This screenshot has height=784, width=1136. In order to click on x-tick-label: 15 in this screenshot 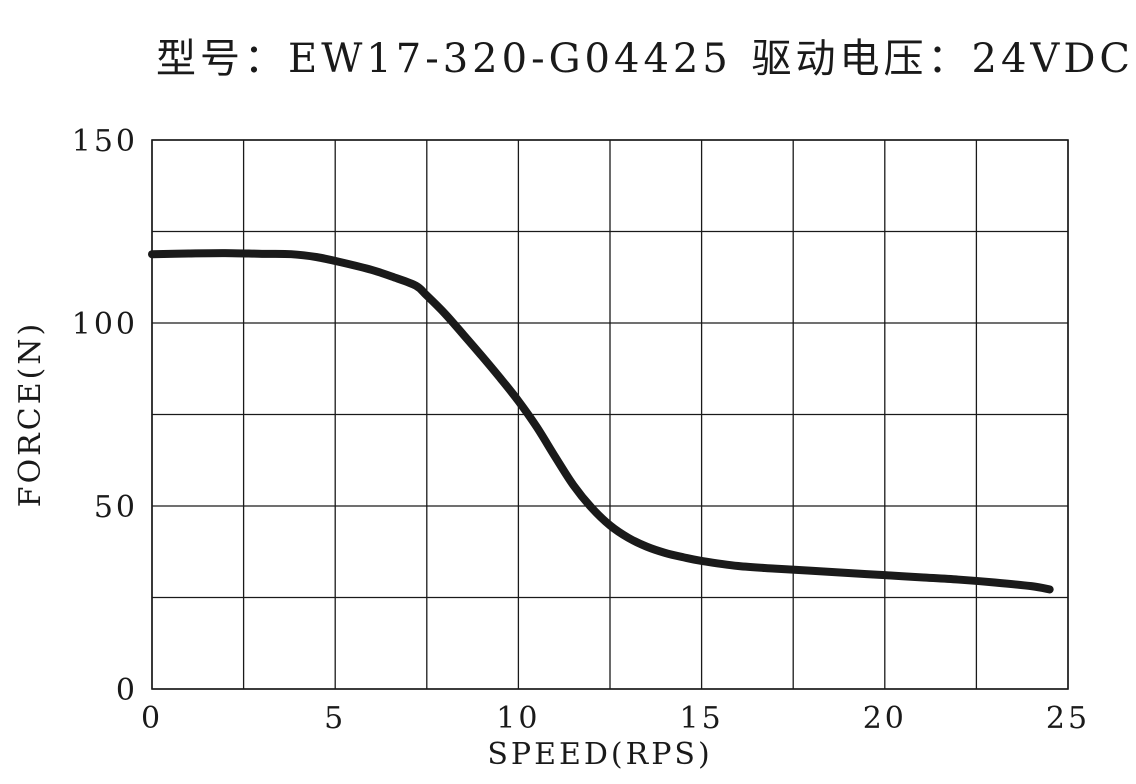, I will do `click(702, 718)`.